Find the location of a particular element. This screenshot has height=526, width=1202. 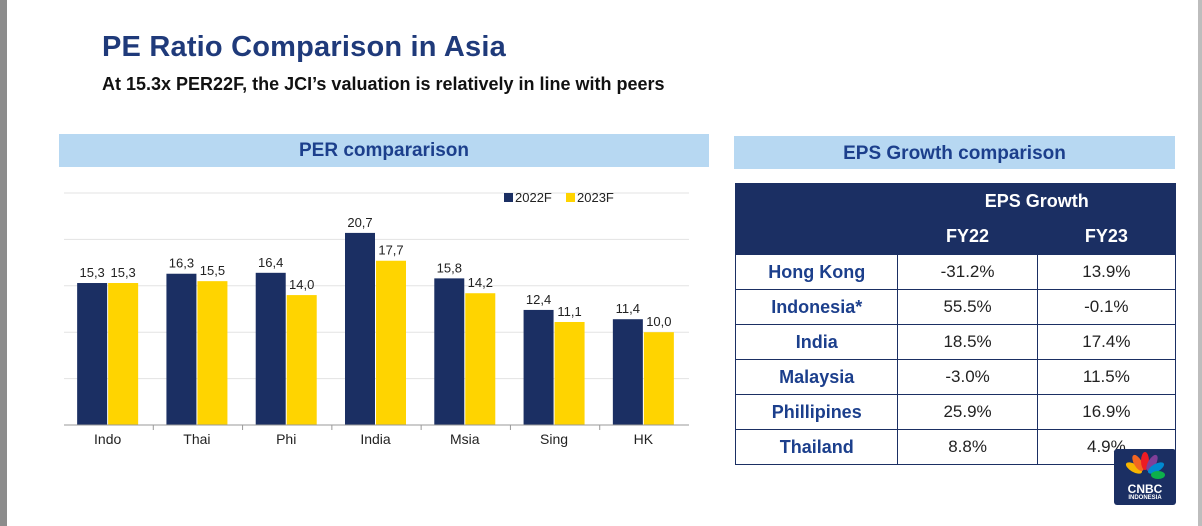

country-cell: Hong Kong is located at coordinates (816, 272).